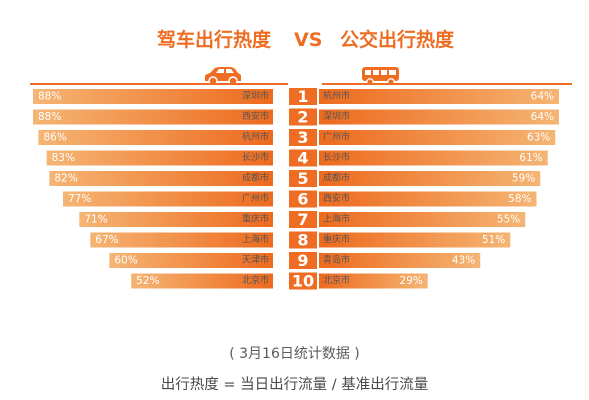 This screenshot has width=589, height=400. I want to click on right-category-label: 西安市, so click(336, 198).